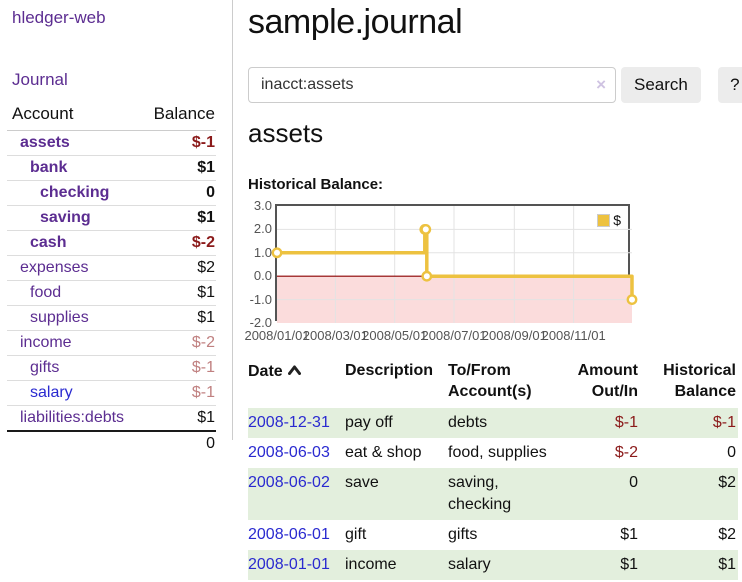 The image size is (742, 582). I want to click on y-tick-label: 1.0, so click(262, 252).